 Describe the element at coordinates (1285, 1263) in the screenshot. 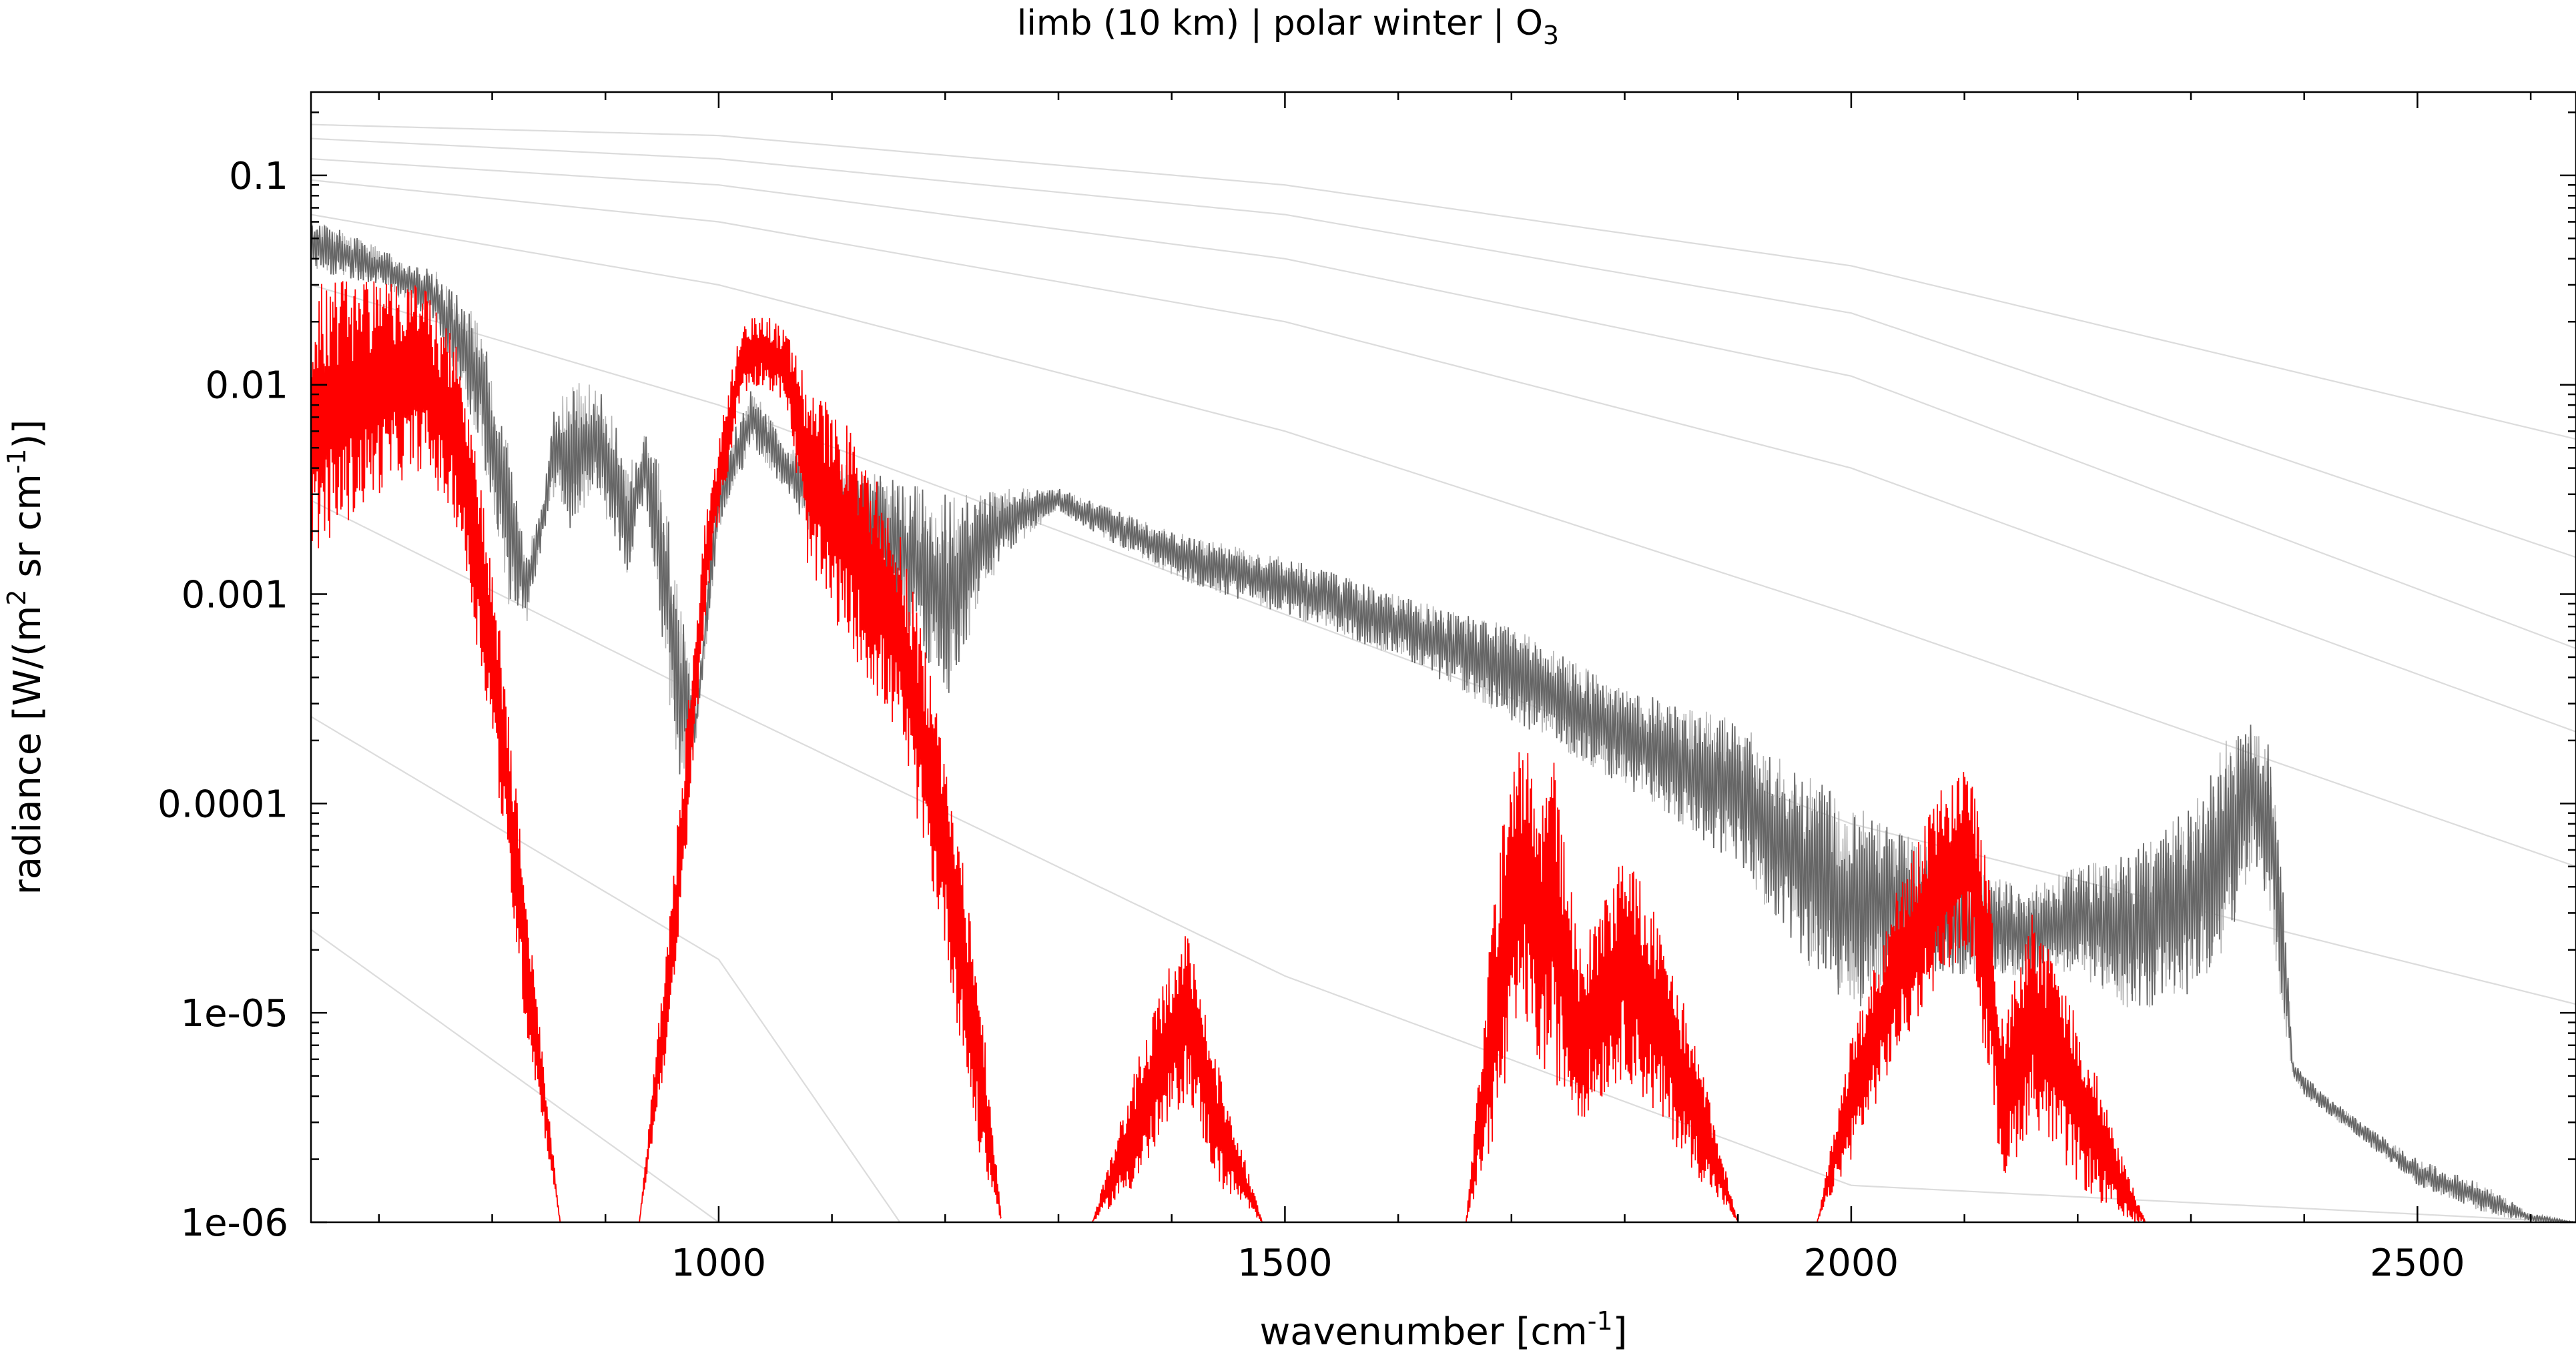

I see `x-tick-label: 1500` at that location.